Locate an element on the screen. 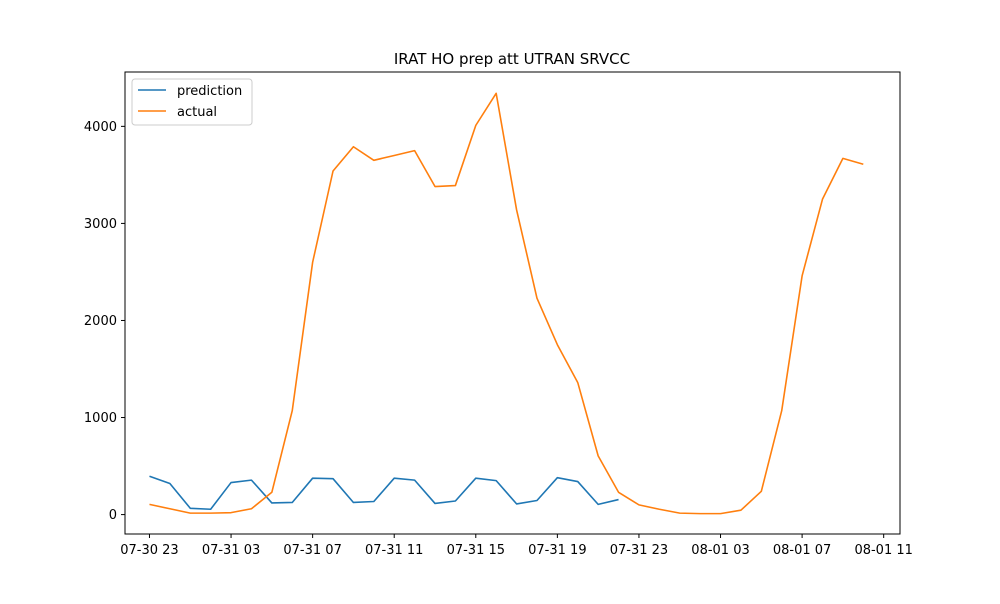 The image size is (1000, 604). chart-title: IRAT HO prep att UTRAN SRVCC is located at coordinates (512, 59).